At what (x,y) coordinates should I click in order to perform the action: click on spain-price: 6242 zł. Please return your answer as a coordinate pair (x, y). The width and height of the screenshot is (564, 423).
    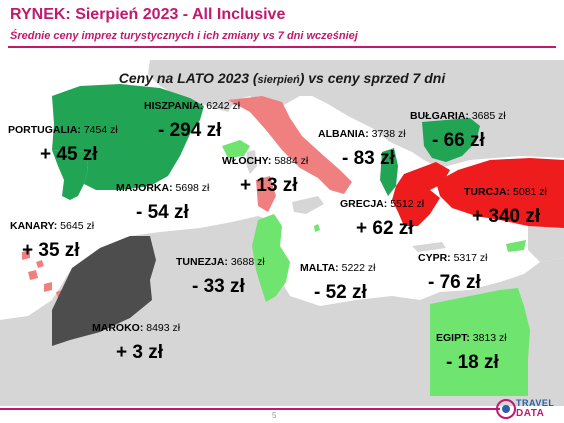
    Looking at the image, I should click on (223, 106).